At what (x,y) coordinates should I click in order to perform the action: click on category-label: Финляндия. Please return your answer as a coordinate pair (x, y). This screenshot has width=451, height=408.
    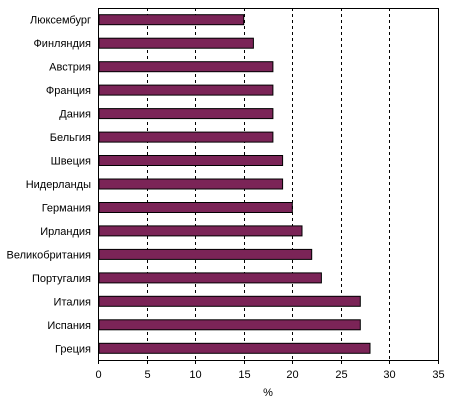
    Looking at the image, I should click on (62, 44).